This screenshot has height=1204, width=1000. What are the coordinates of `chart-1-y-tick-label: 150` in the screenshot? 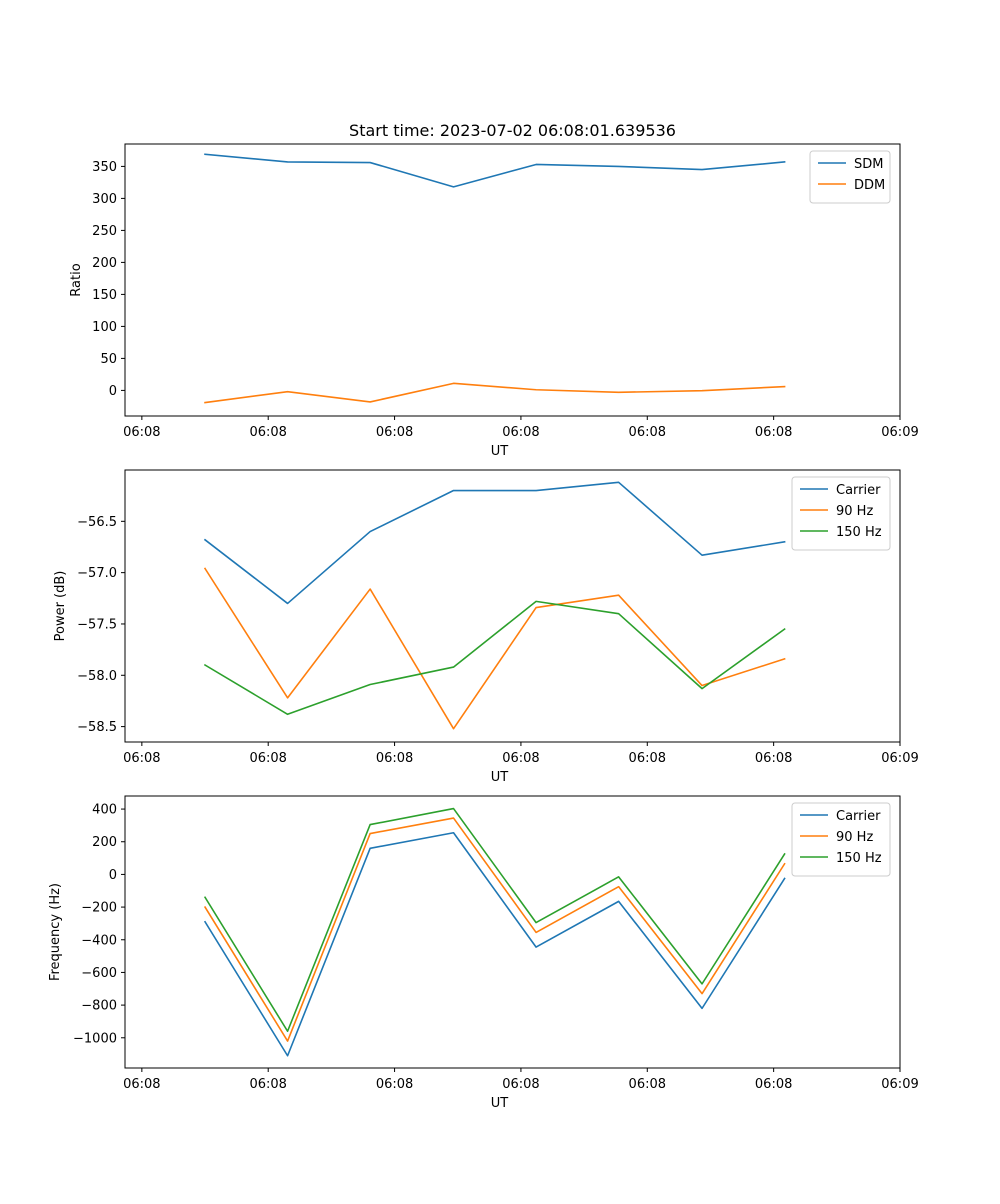 It's located at (104, 295).